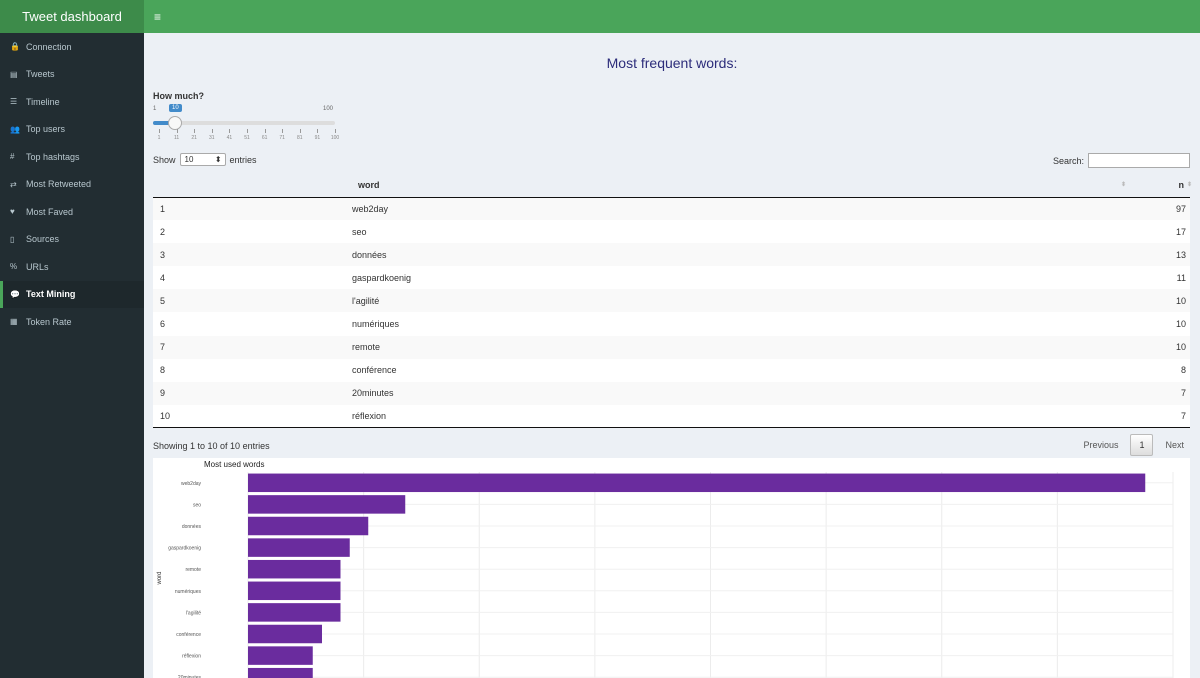  Describe the element at coordinates (72, 240) in the screenshot. I see `sidebar-item-sources: ▯ Sources` at that location.